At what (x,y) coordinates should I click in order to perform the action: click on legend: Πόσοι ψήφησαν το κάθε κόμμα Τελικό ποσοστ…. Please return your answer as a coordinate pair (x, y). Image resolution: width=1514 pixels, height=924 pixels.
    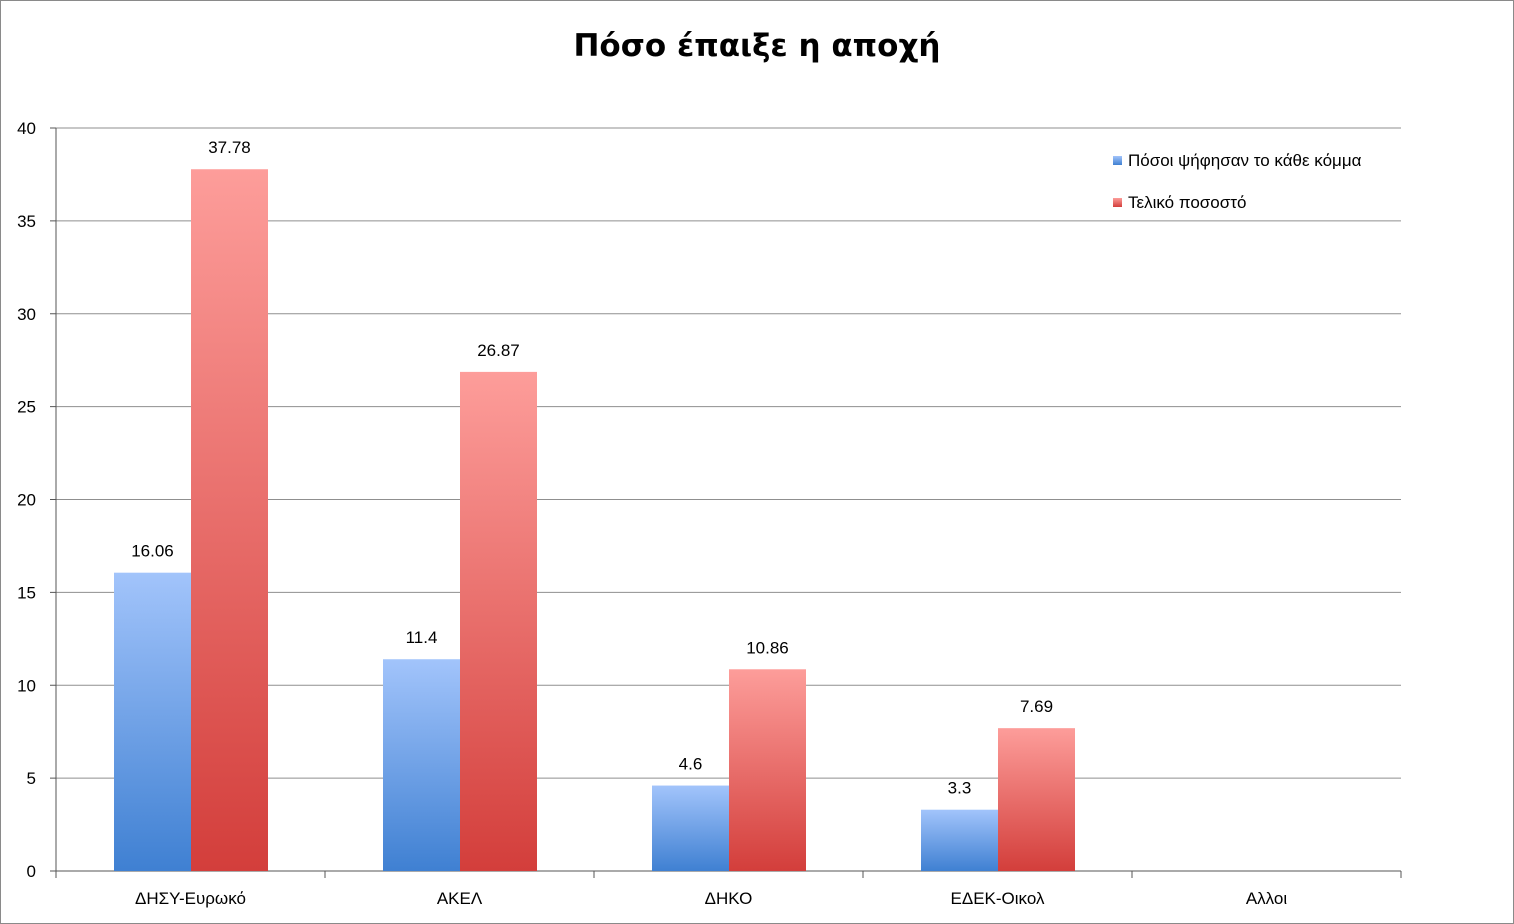
    Looking at the image, I should click on (1237, 181).